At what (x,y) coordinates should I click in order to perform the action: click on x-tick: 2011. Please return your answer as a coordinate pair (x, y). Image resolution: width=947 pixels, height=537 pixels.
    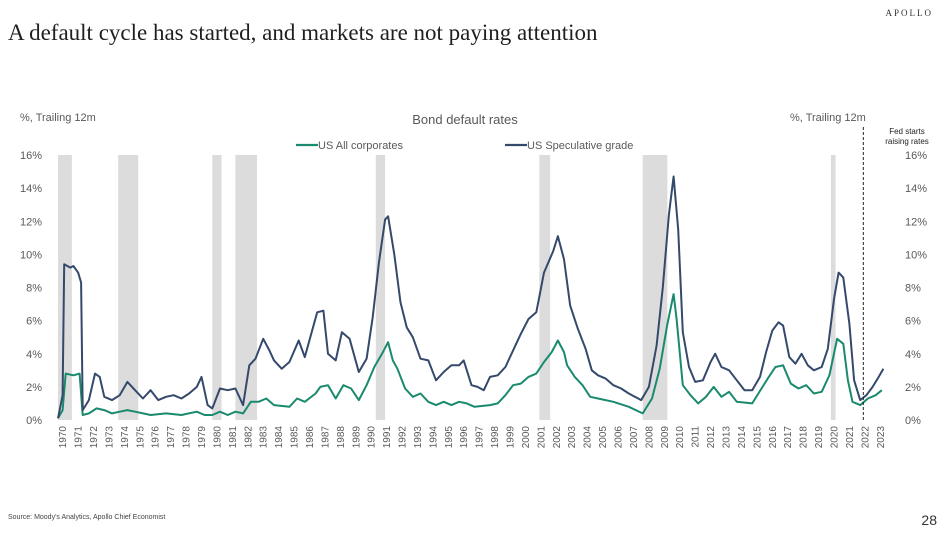
    Looking at the image, I should click on (696, 437).